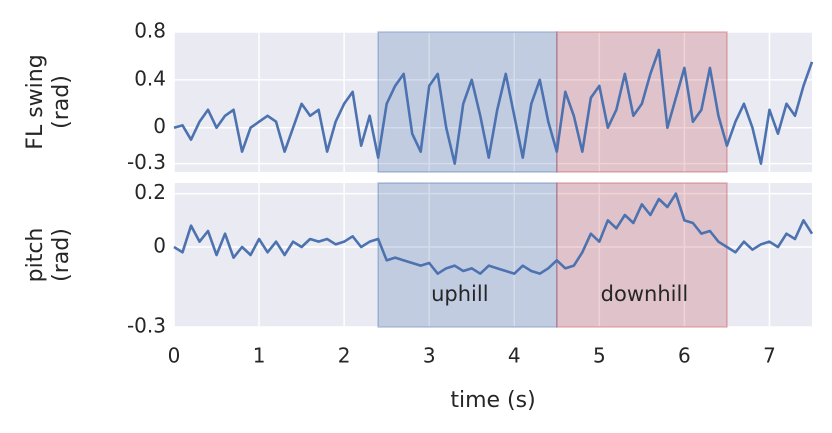 Image resolution: width=832 pixels, height=433 pixels. I want to click on x-tick-label: 3, so click(429, 356).